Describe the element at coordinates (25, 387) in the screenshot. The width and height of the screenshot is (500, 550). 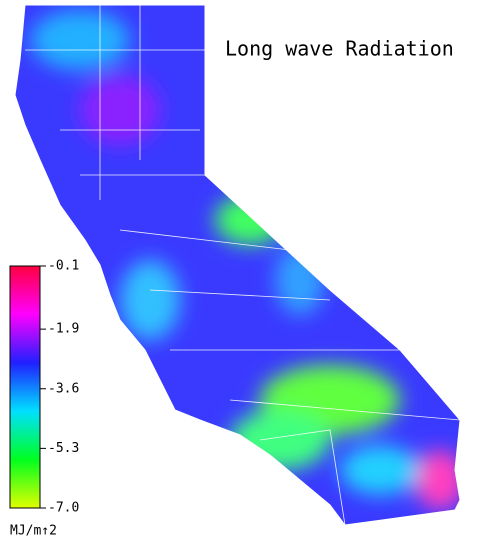
I see `colorbar` at that location.